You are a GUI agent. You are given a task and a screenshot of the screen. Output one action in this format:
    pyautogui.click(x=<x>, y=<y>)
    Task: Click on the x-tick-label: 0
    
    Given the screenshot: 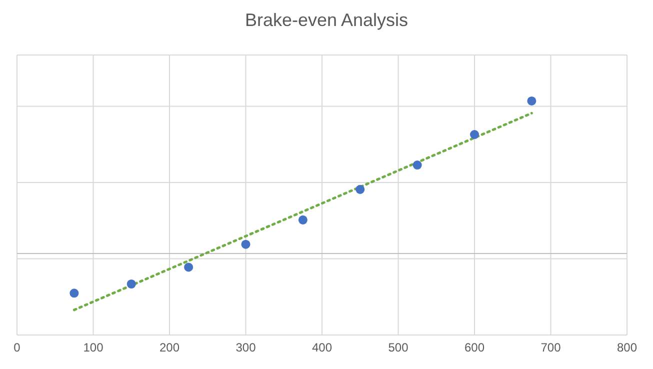 What is the action you would take?
    pyautogui.click(x=17, y=347)
    